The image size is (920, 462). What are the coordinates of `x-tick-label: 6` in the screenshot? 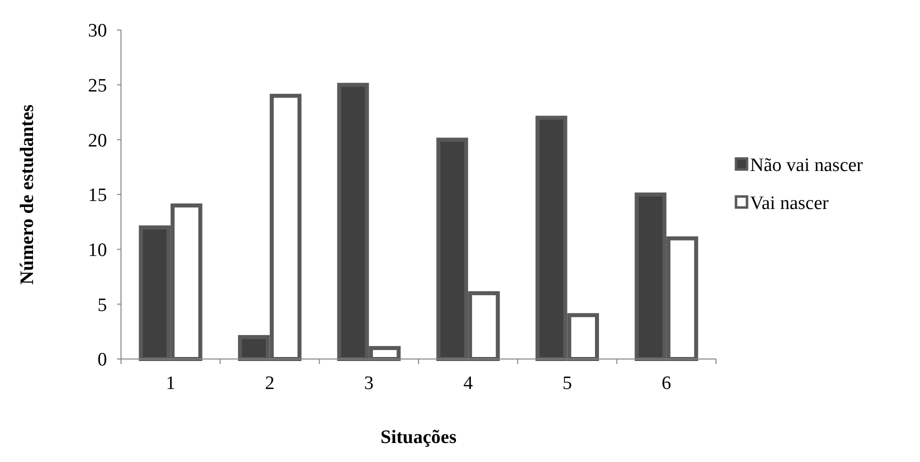 It's located at (667, 383).